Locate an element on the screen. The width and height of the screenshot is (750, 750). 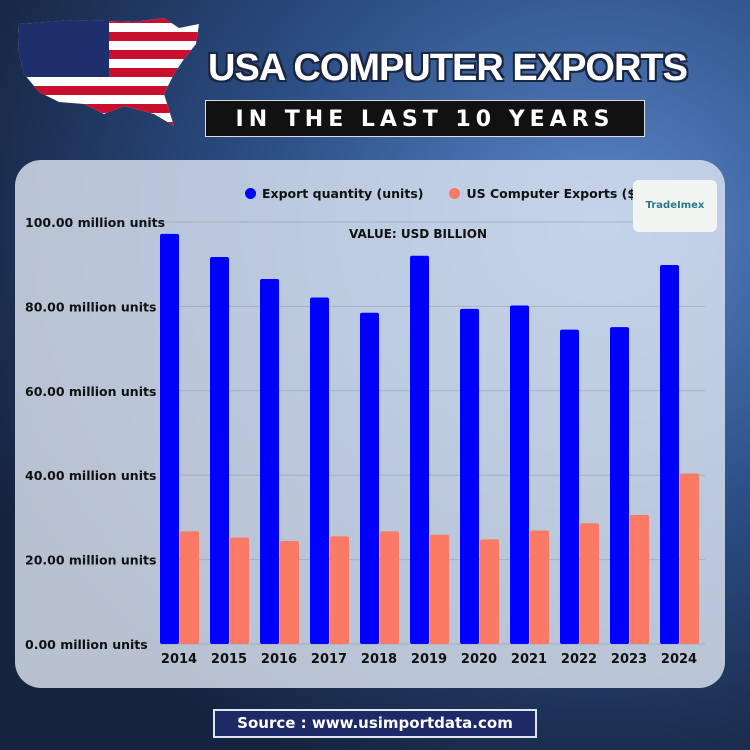
page-subtitle: IN THE LAST 10 YEARS is located at coordinates (425, 118).